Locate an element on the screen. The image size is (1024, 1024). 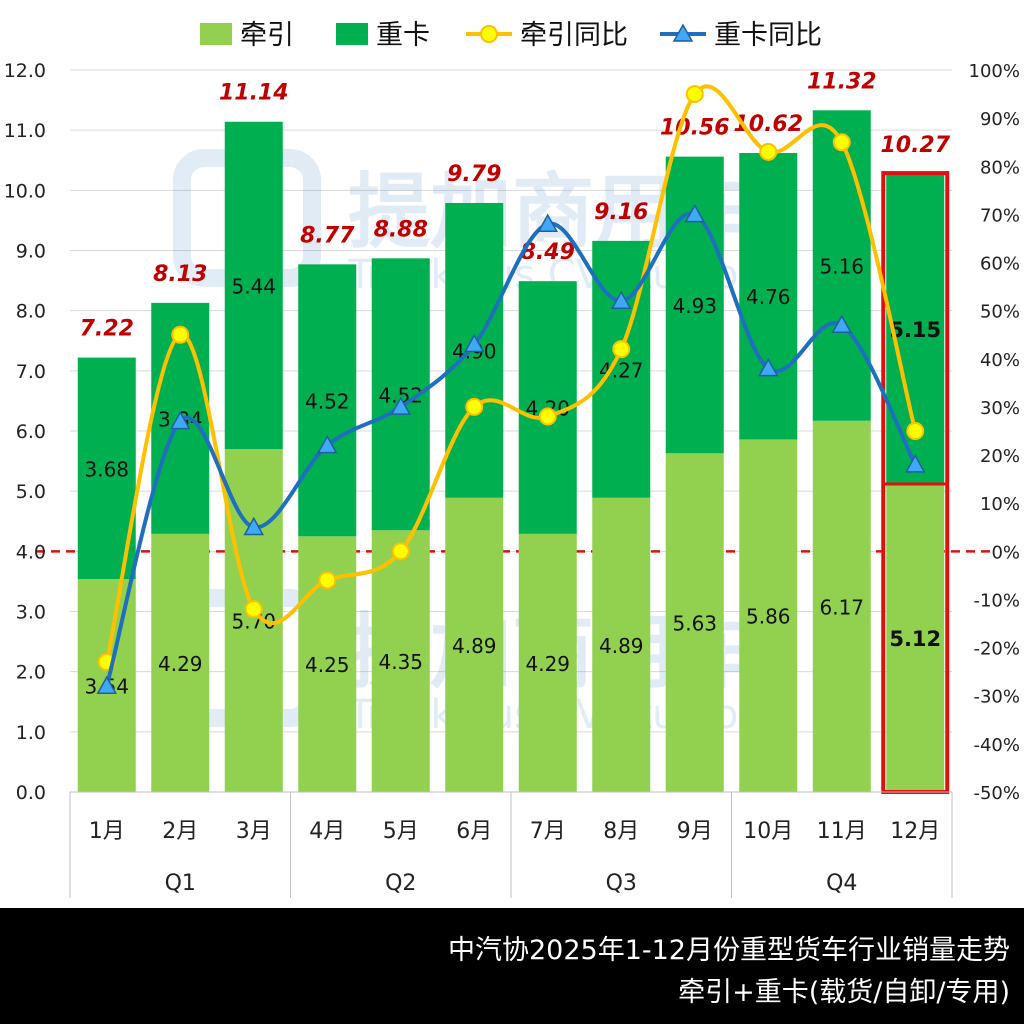
y-tick-label: 9.0 is located at coordinates (31, 252).